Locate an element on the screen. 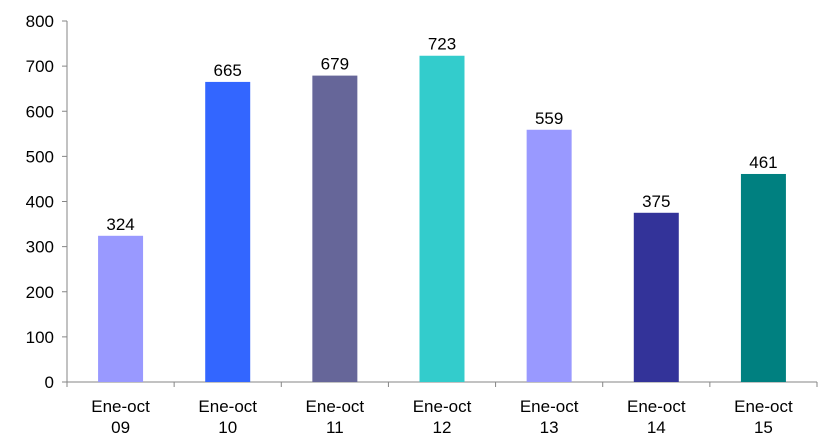 The image size is (827, 434). category-label: 11 is located at coordinates (335, 426).